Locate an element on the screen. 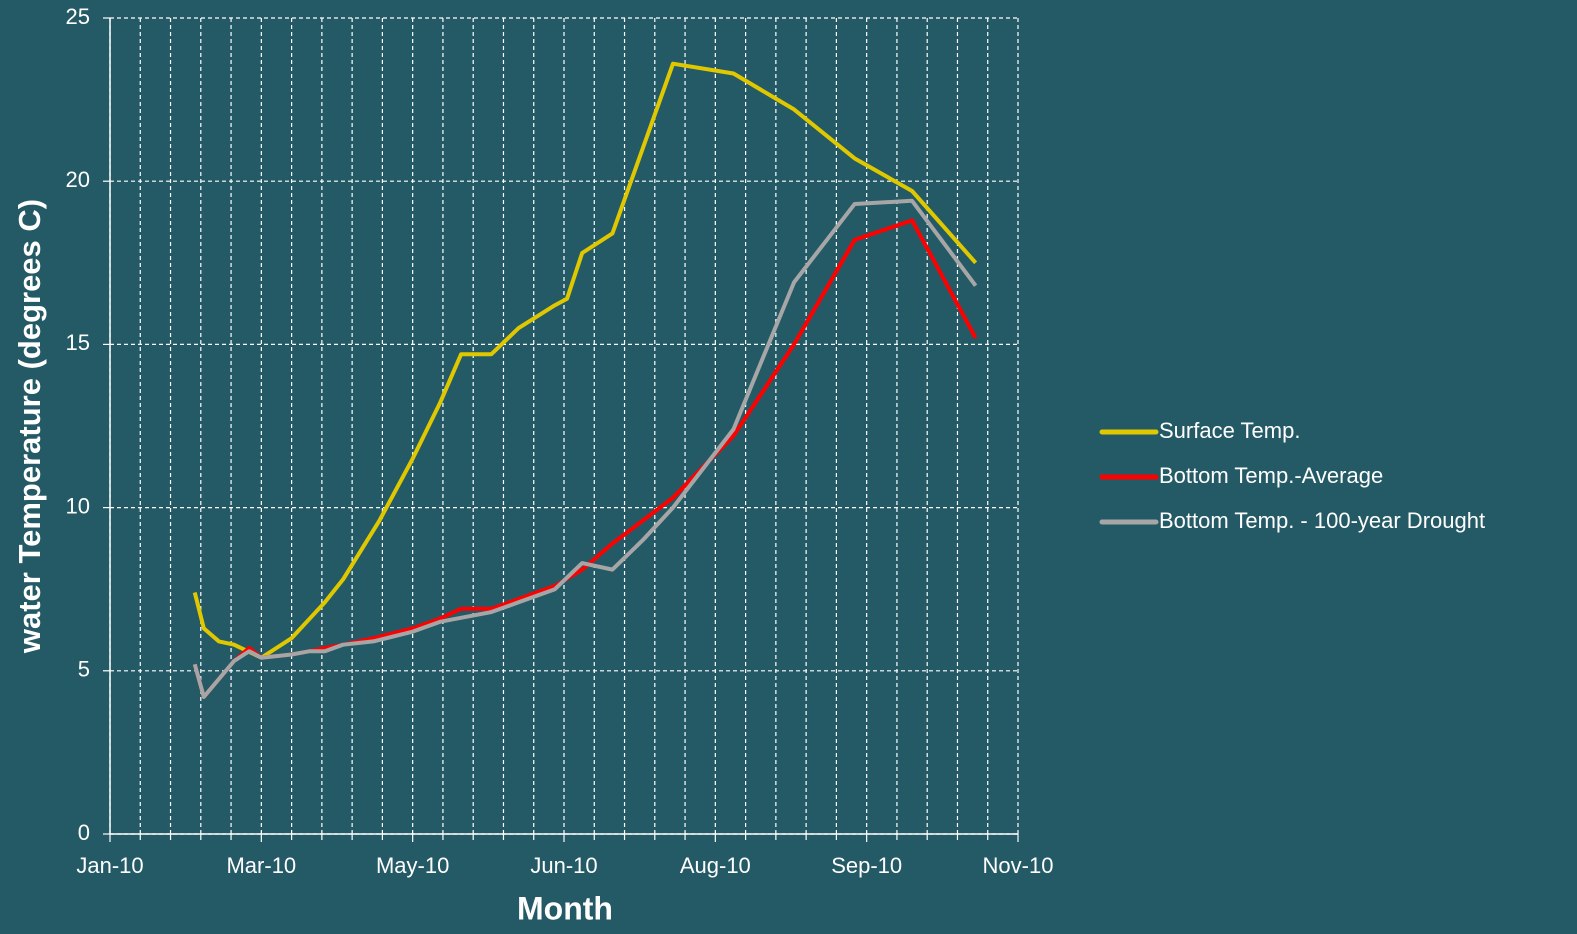 The height and width of the screenshot is (934, 1577). y-tick-label: 20 is located at coordinates (78, 179).